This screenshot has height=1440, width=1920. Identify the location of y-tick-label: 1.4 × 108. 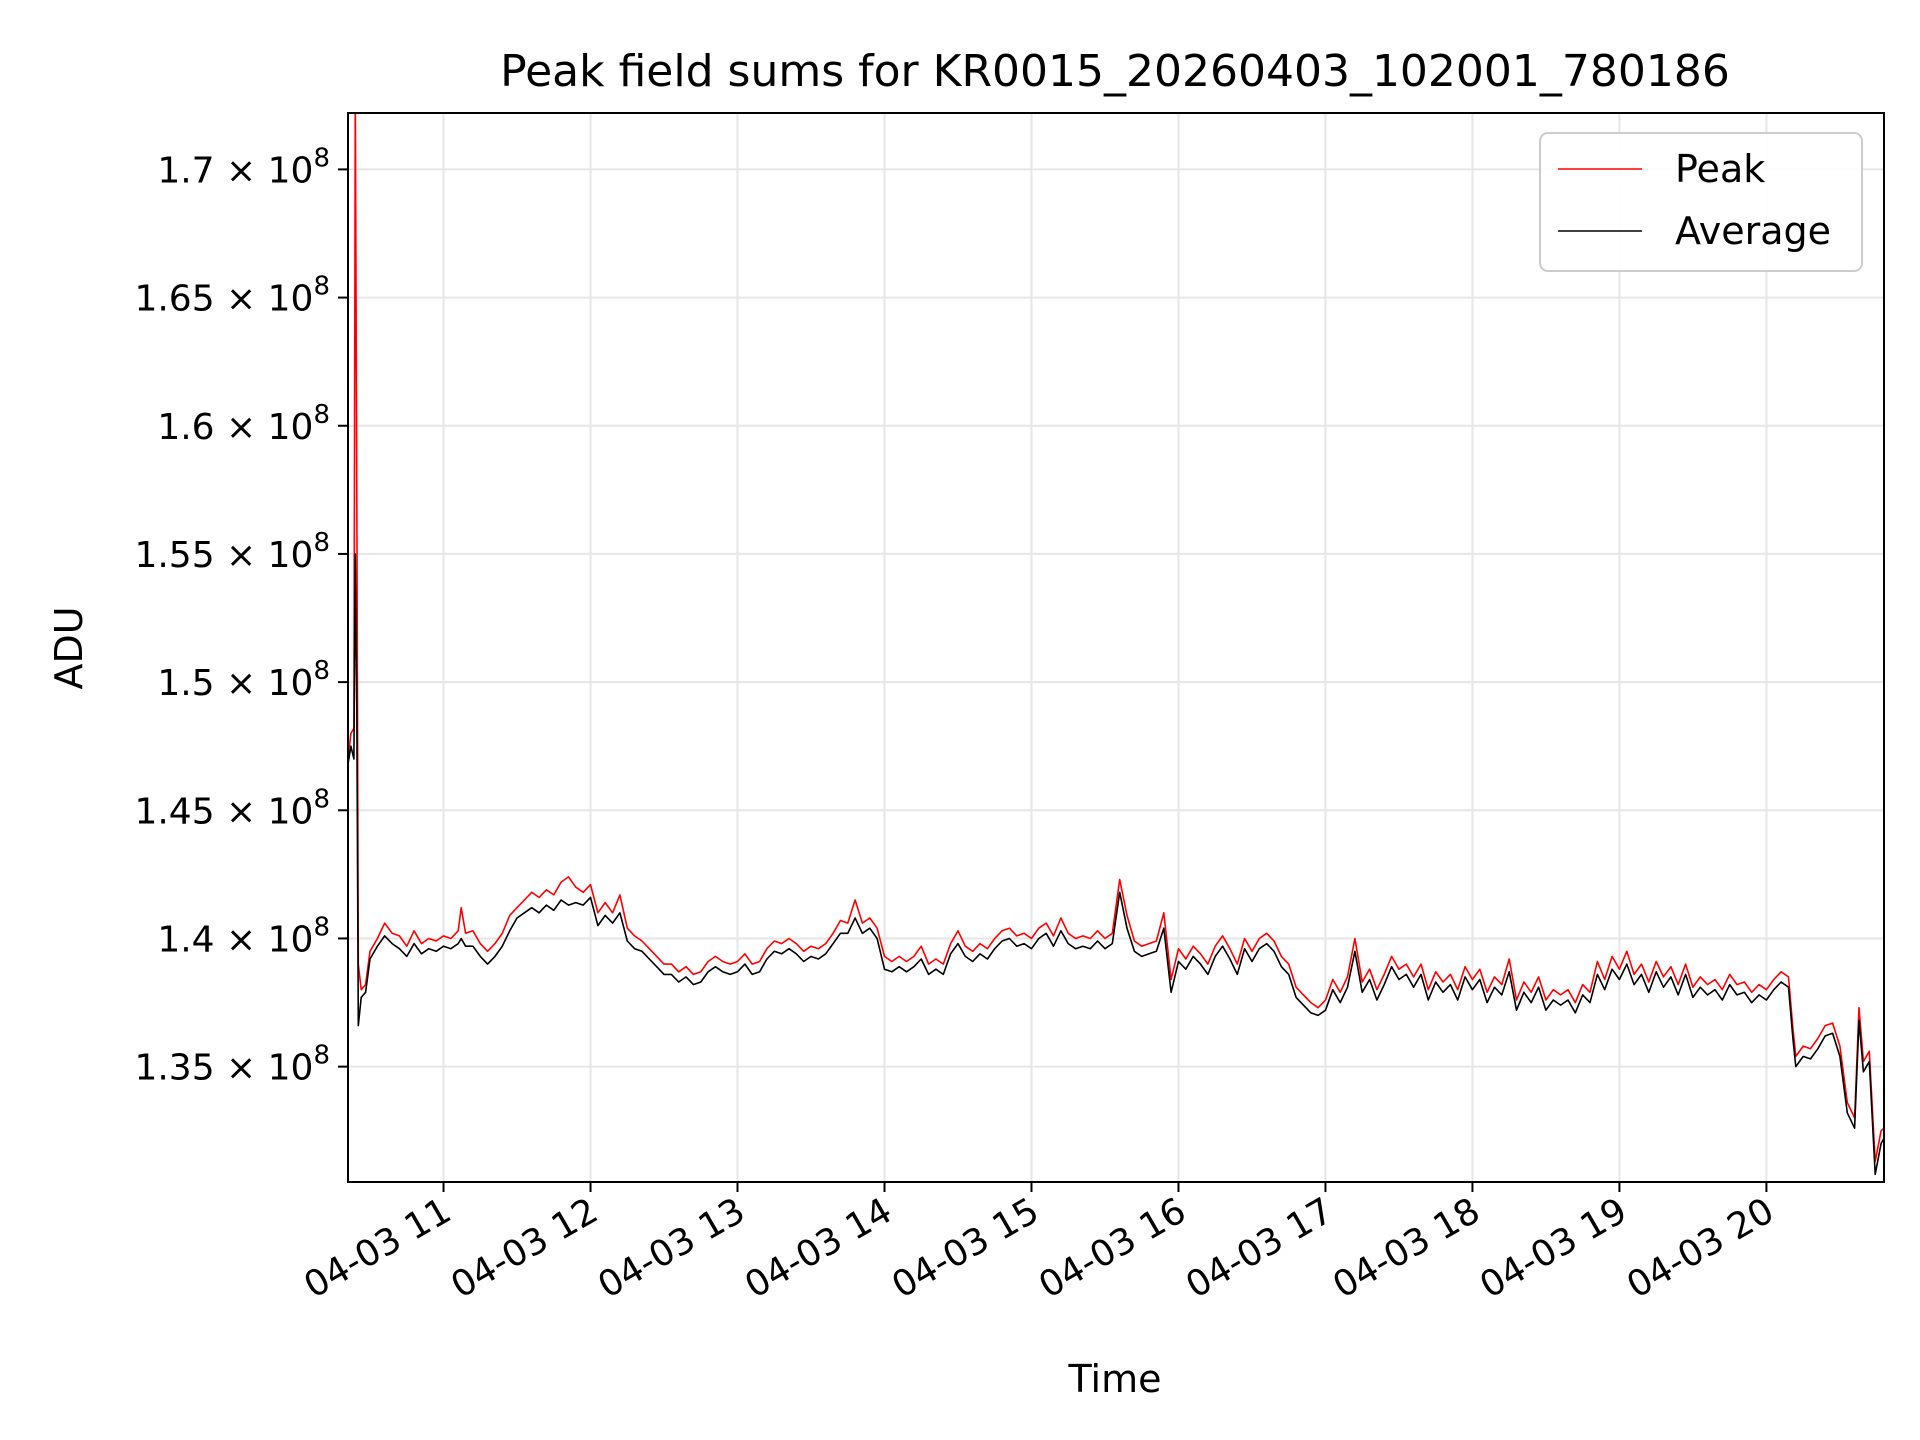
(243, 936).